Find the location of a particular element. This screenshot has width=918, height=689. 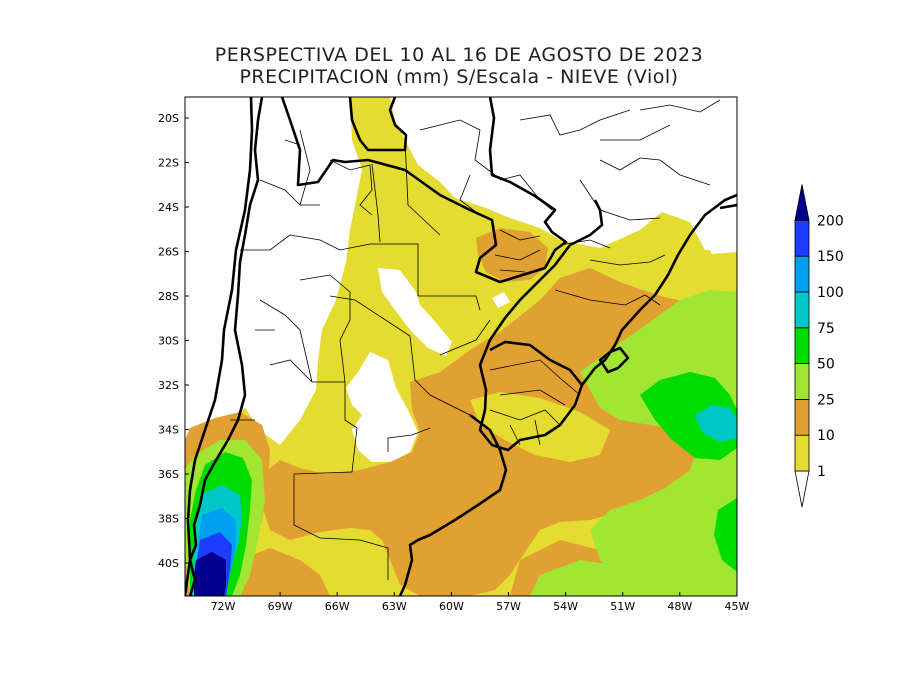

no-precip-central-area is located at coordinates (415, 312).